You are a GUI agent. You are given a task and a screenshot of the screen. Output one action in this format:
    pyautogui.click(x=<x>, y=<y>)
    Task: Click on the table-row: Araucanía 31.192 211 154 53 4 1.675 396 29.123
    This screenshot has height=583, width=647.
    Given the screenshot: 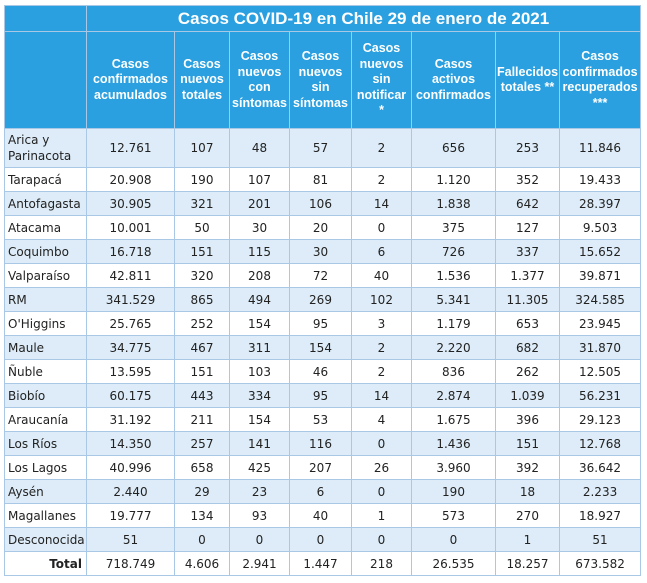 What is the action you would take?
    pyautogui.click(x=323, y=419)
    